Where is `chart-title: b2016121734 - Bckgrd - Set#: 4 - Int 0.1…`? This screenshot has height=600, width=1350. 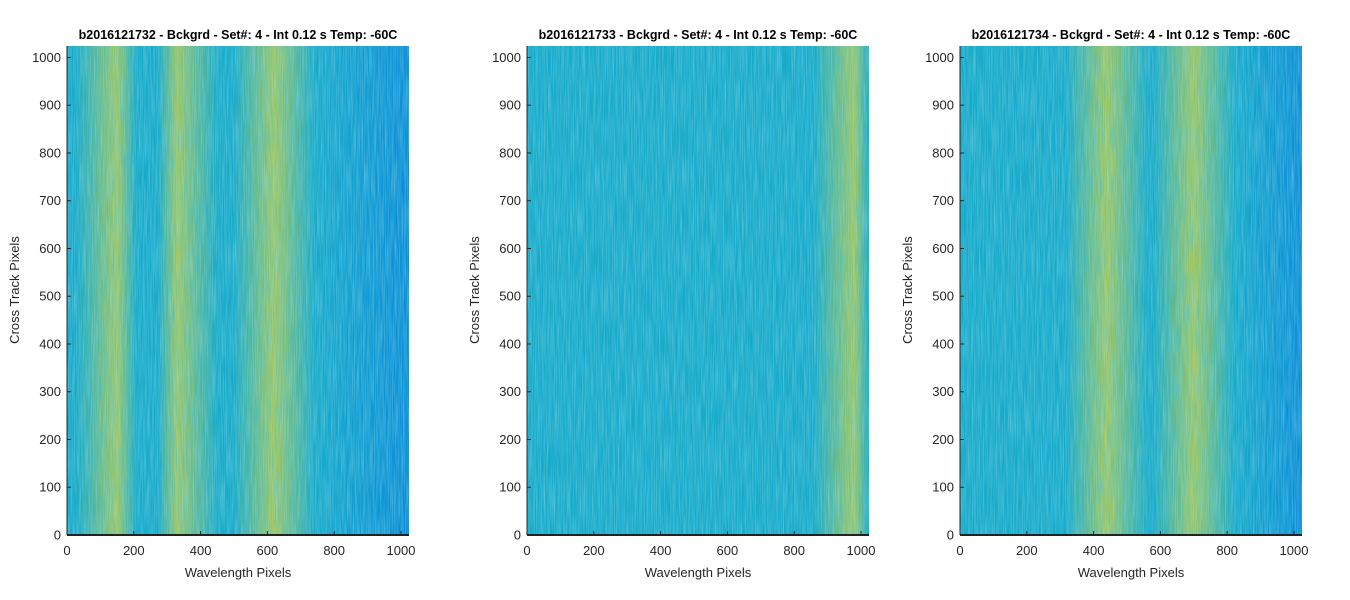 chart-title: b2016121734 - Bckgrd - Set#: 4 - Int 0.1… is located at coordinates (1131, 35).